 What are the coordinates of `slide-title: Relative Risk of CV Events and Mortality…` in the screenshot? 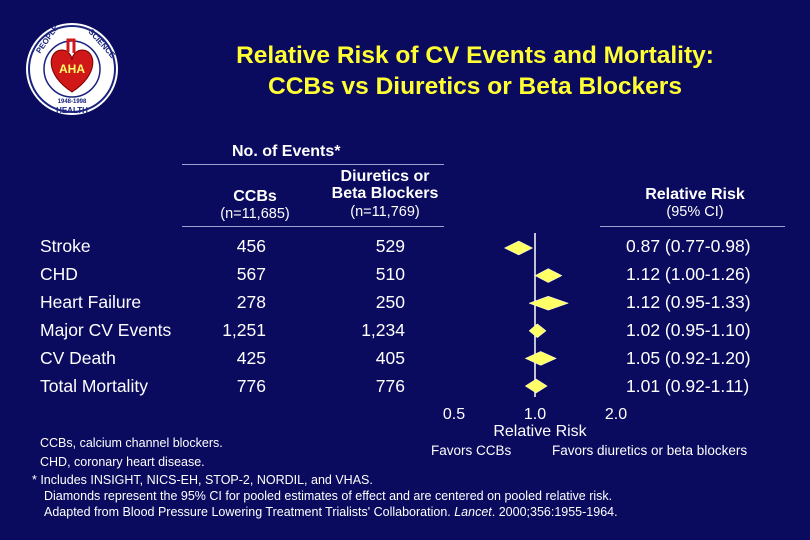 It's located at (475, 71).